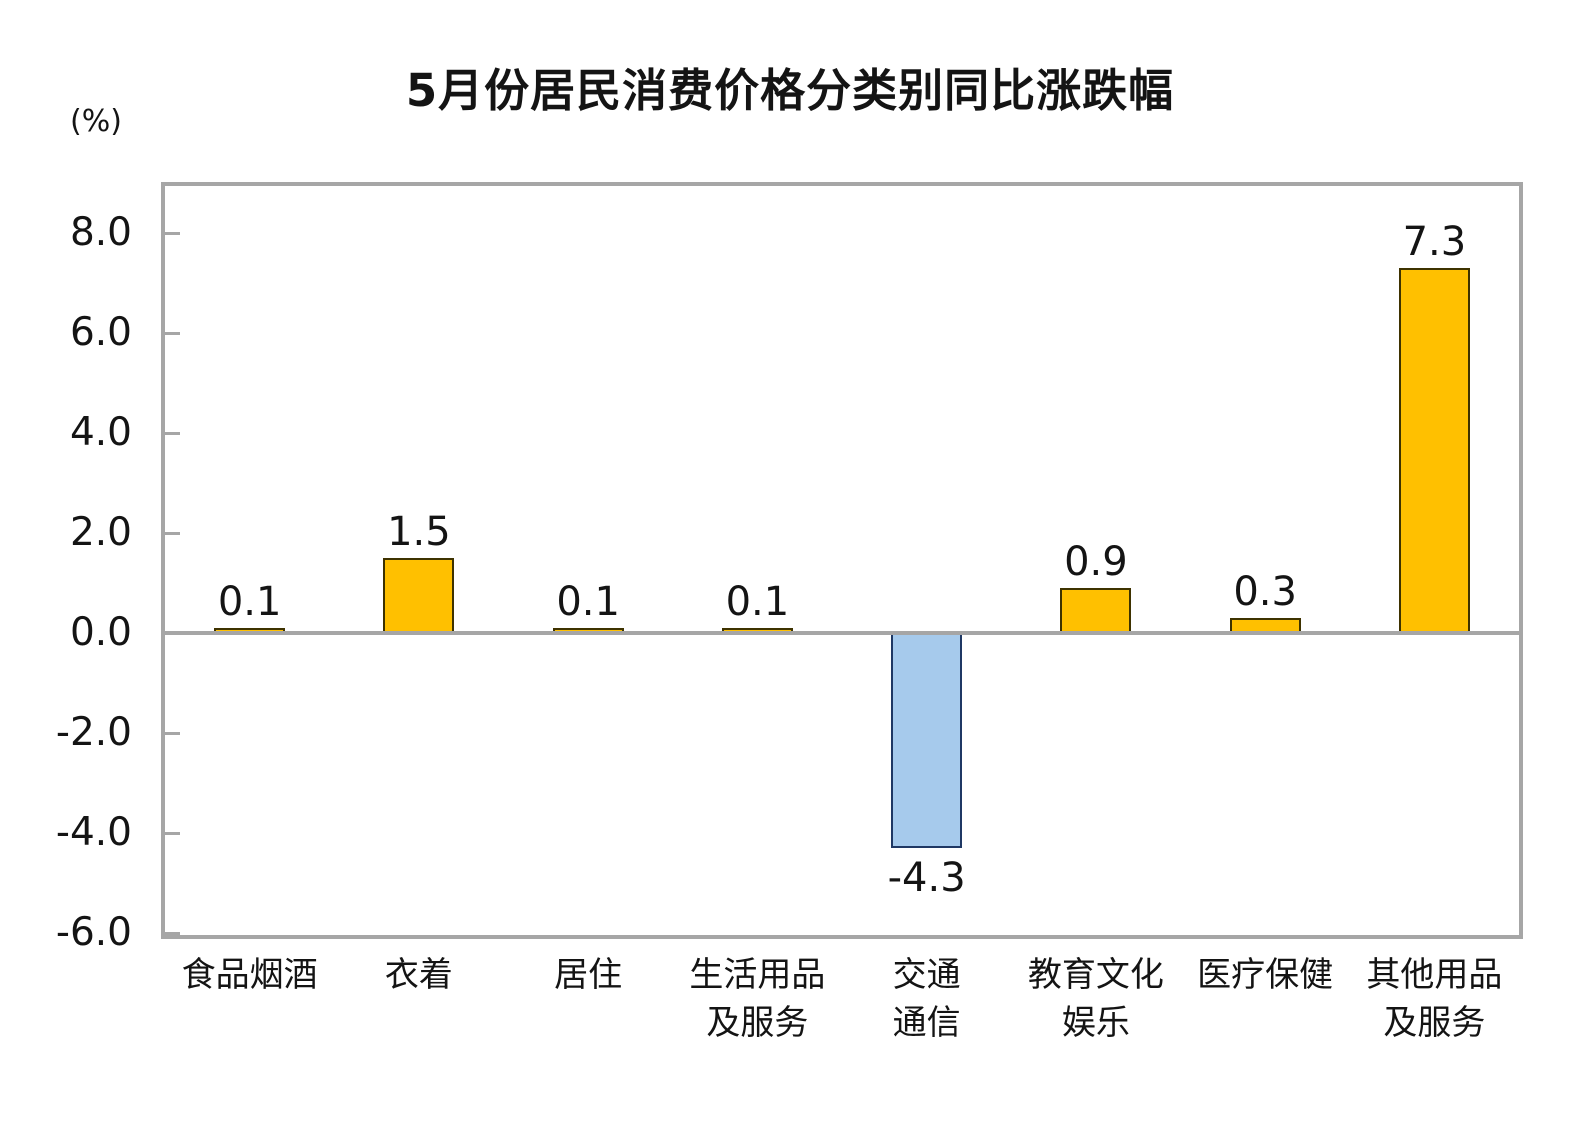 The width and height of the screenshot is (1591, 1130). Describe the element at coordinates (418, 975) in the screenshot. I see `category-label: 衣着` at that location.